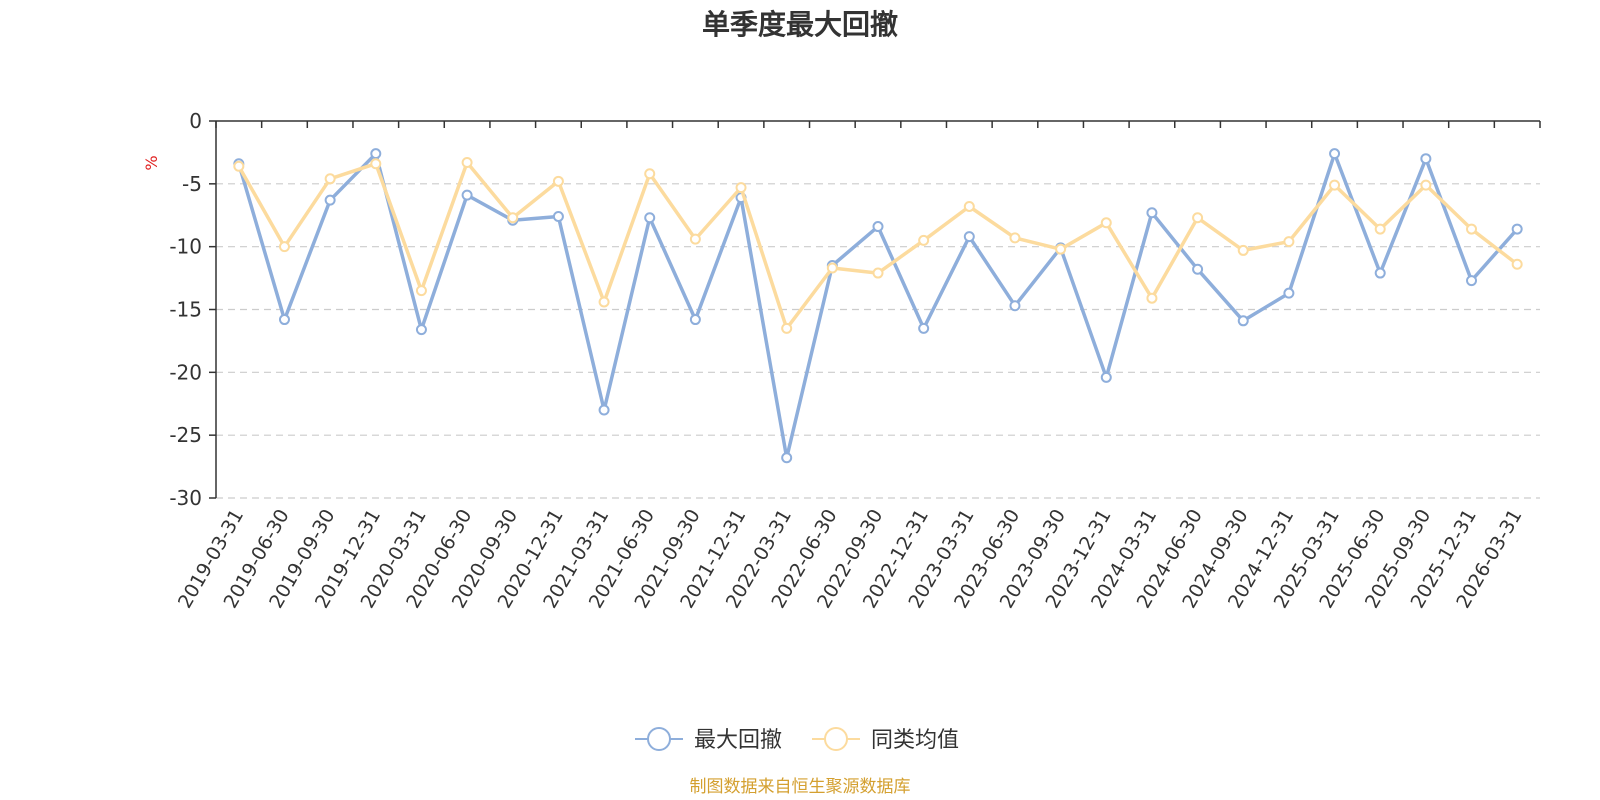 This screenshot has height=800, width=1600. I want to click on y-axis-unit: %, so click(151, 162).